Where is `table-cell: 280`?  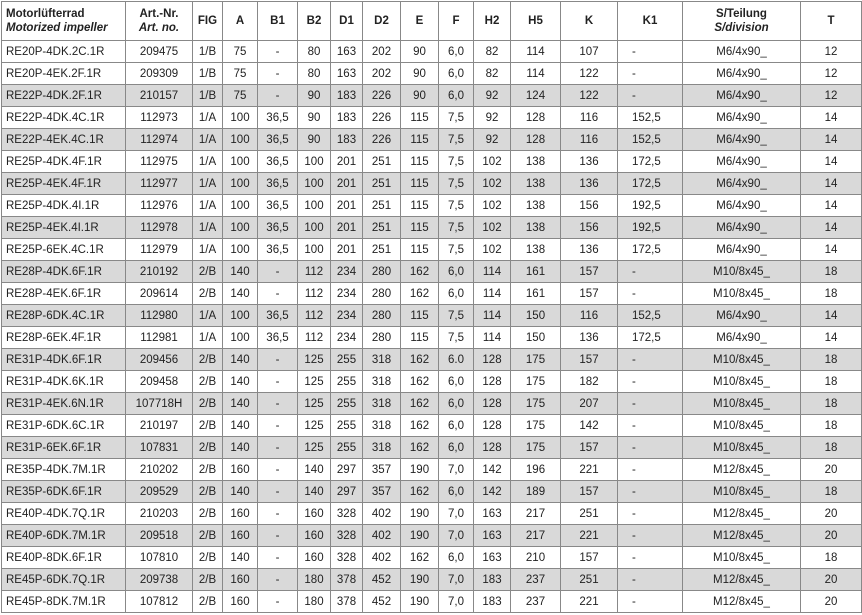 table-cell: 280 is located at coordinates (381, 337).